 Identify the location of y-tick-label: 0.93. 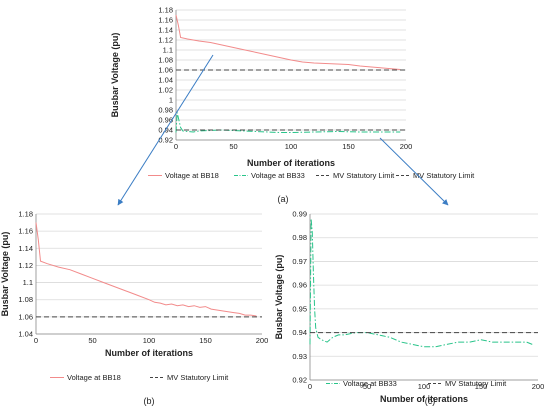
(299, 356).